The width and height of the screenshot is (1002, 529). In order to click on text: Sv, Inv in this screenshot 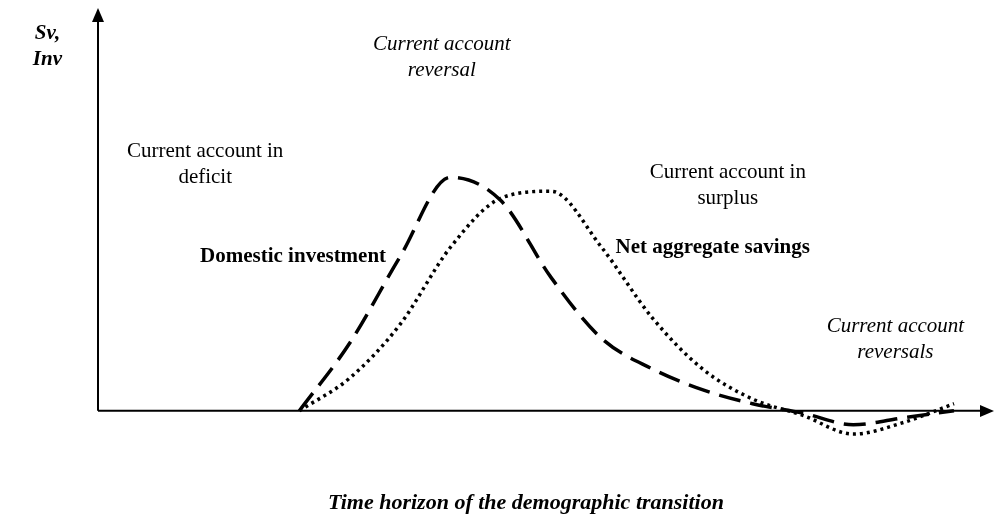, I will do `click(47, 45)`.